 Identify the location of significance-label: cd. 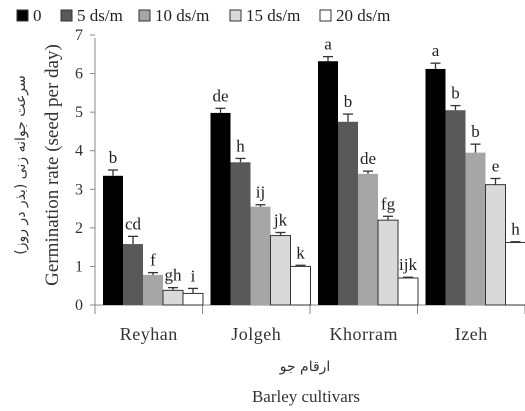
(133, 223).